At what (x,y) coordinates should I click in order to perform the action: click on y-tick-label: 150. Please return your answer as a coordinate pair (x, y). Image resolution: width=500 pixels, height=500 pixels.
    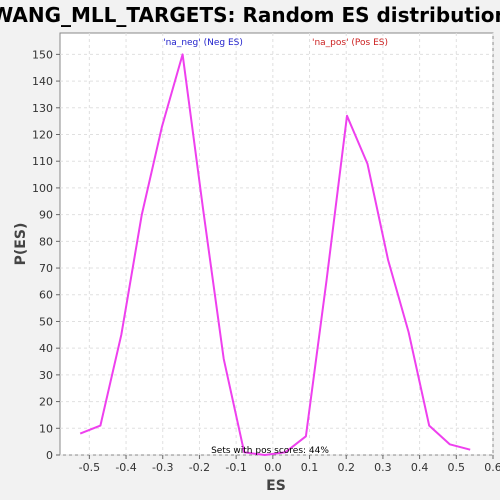
    Looking at the image, I should click on (42, 54).